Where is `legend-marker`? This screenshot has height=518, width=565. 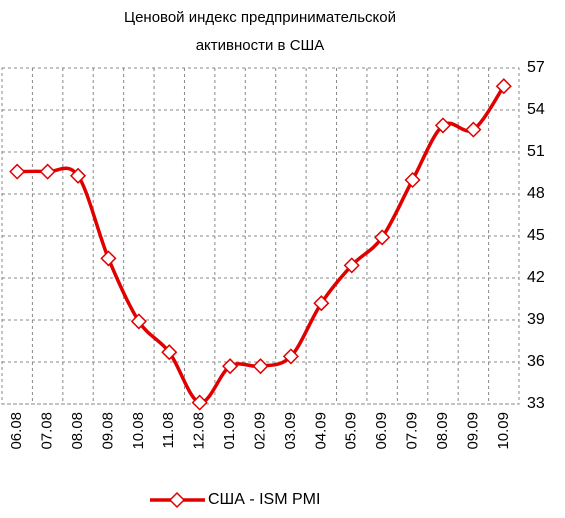
legend-marker is located at coordinates (177, 500).